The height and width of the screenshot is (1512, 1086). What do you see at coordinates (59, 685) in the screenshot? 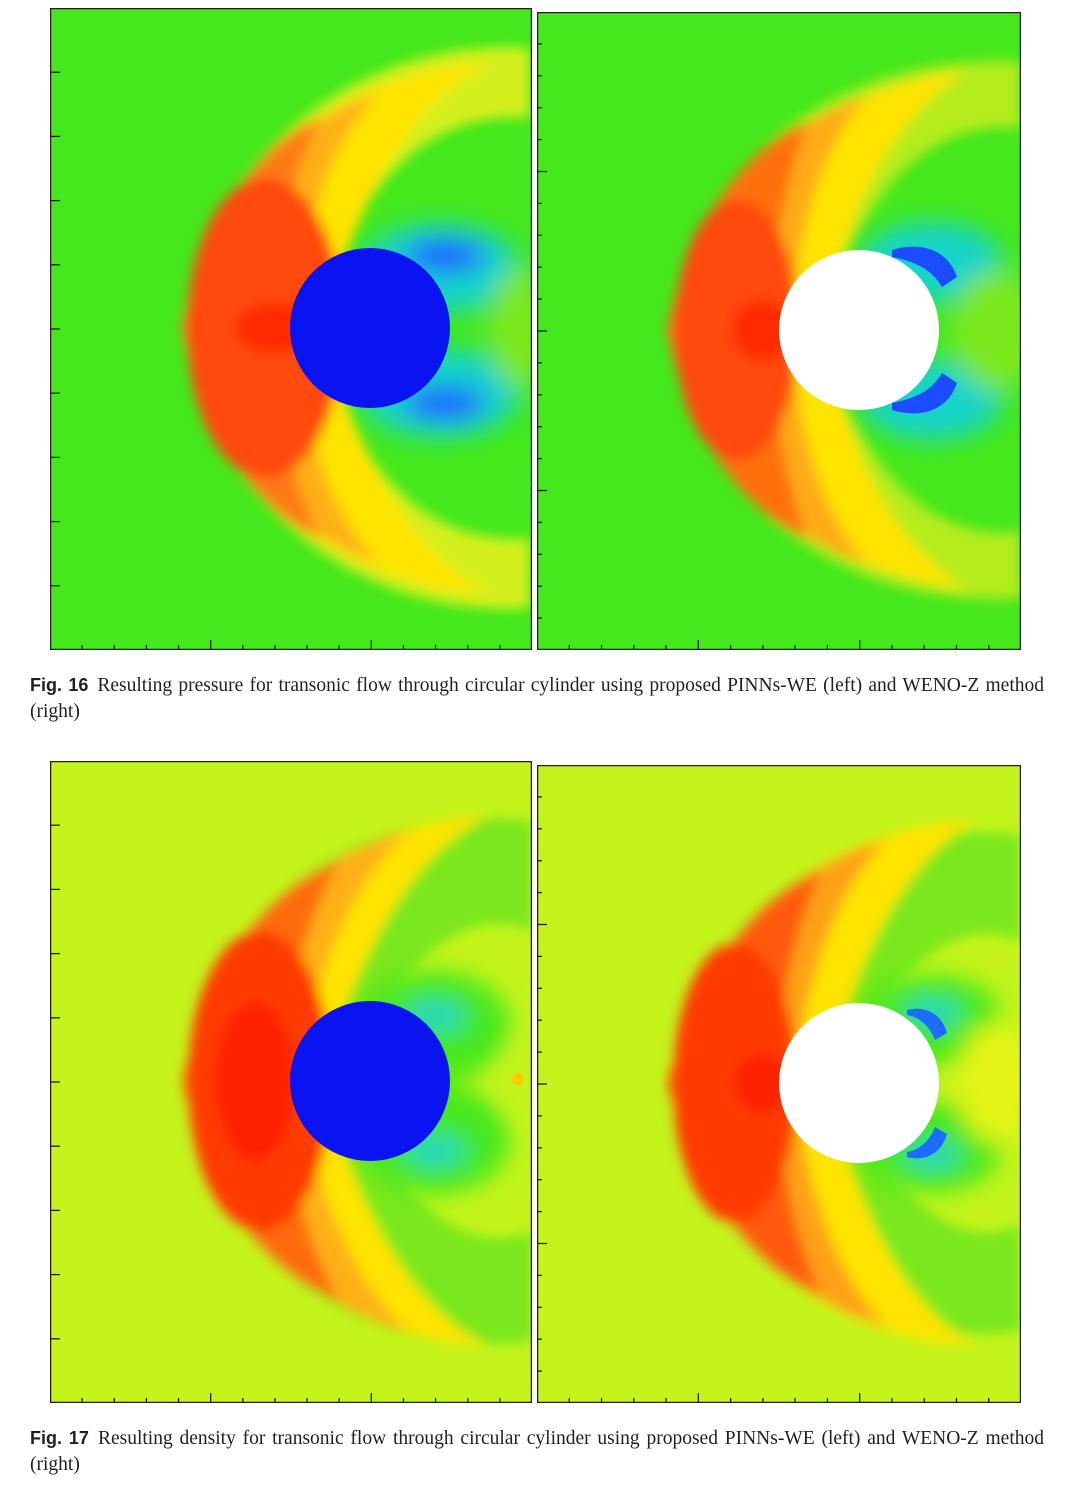
I see `fig16-label: Fig. 16` at bounding box center [59, 685].